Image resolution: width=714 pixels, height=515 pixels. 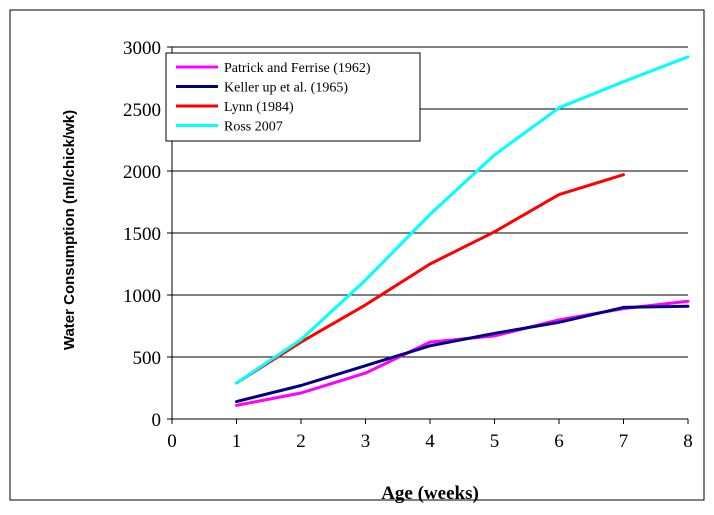 What do you see at coordinates (430, 493) in the screenshot?
I see `x-axis-label: Age (weeks)` at bounding box center [430, 493].